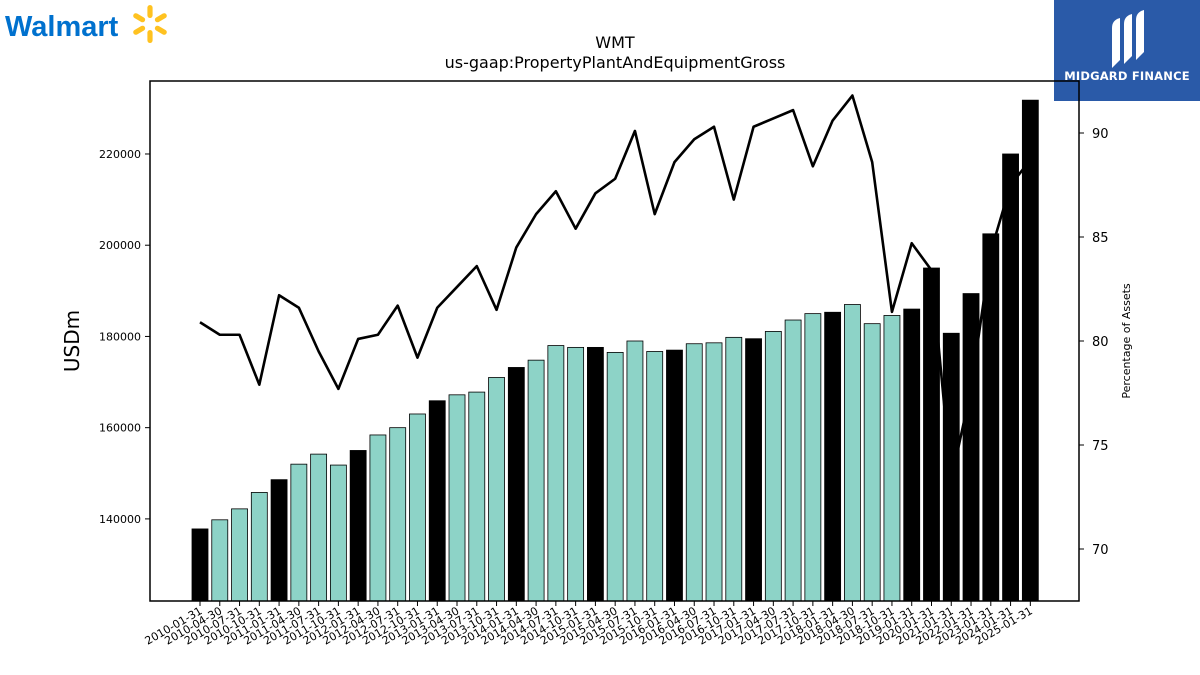  I want to click on y2-tick-label: 85, so click(1100, 238).